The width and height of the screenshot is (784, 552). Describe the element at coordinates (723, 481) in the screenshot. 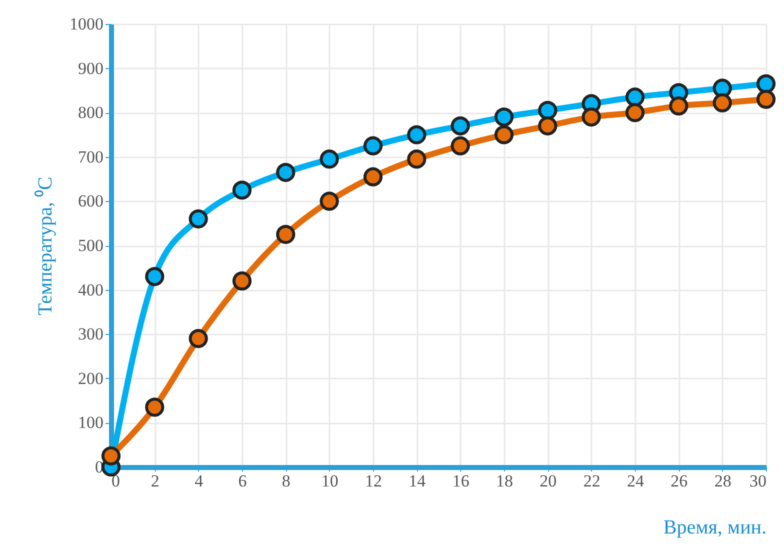

I see `x-tick-label: 28` at that location.